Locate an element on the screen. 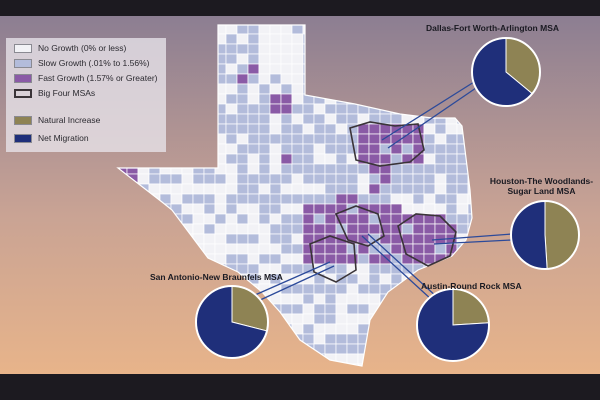  legend-label-net-migration: Net Migration is located at coordinates (63, 138).